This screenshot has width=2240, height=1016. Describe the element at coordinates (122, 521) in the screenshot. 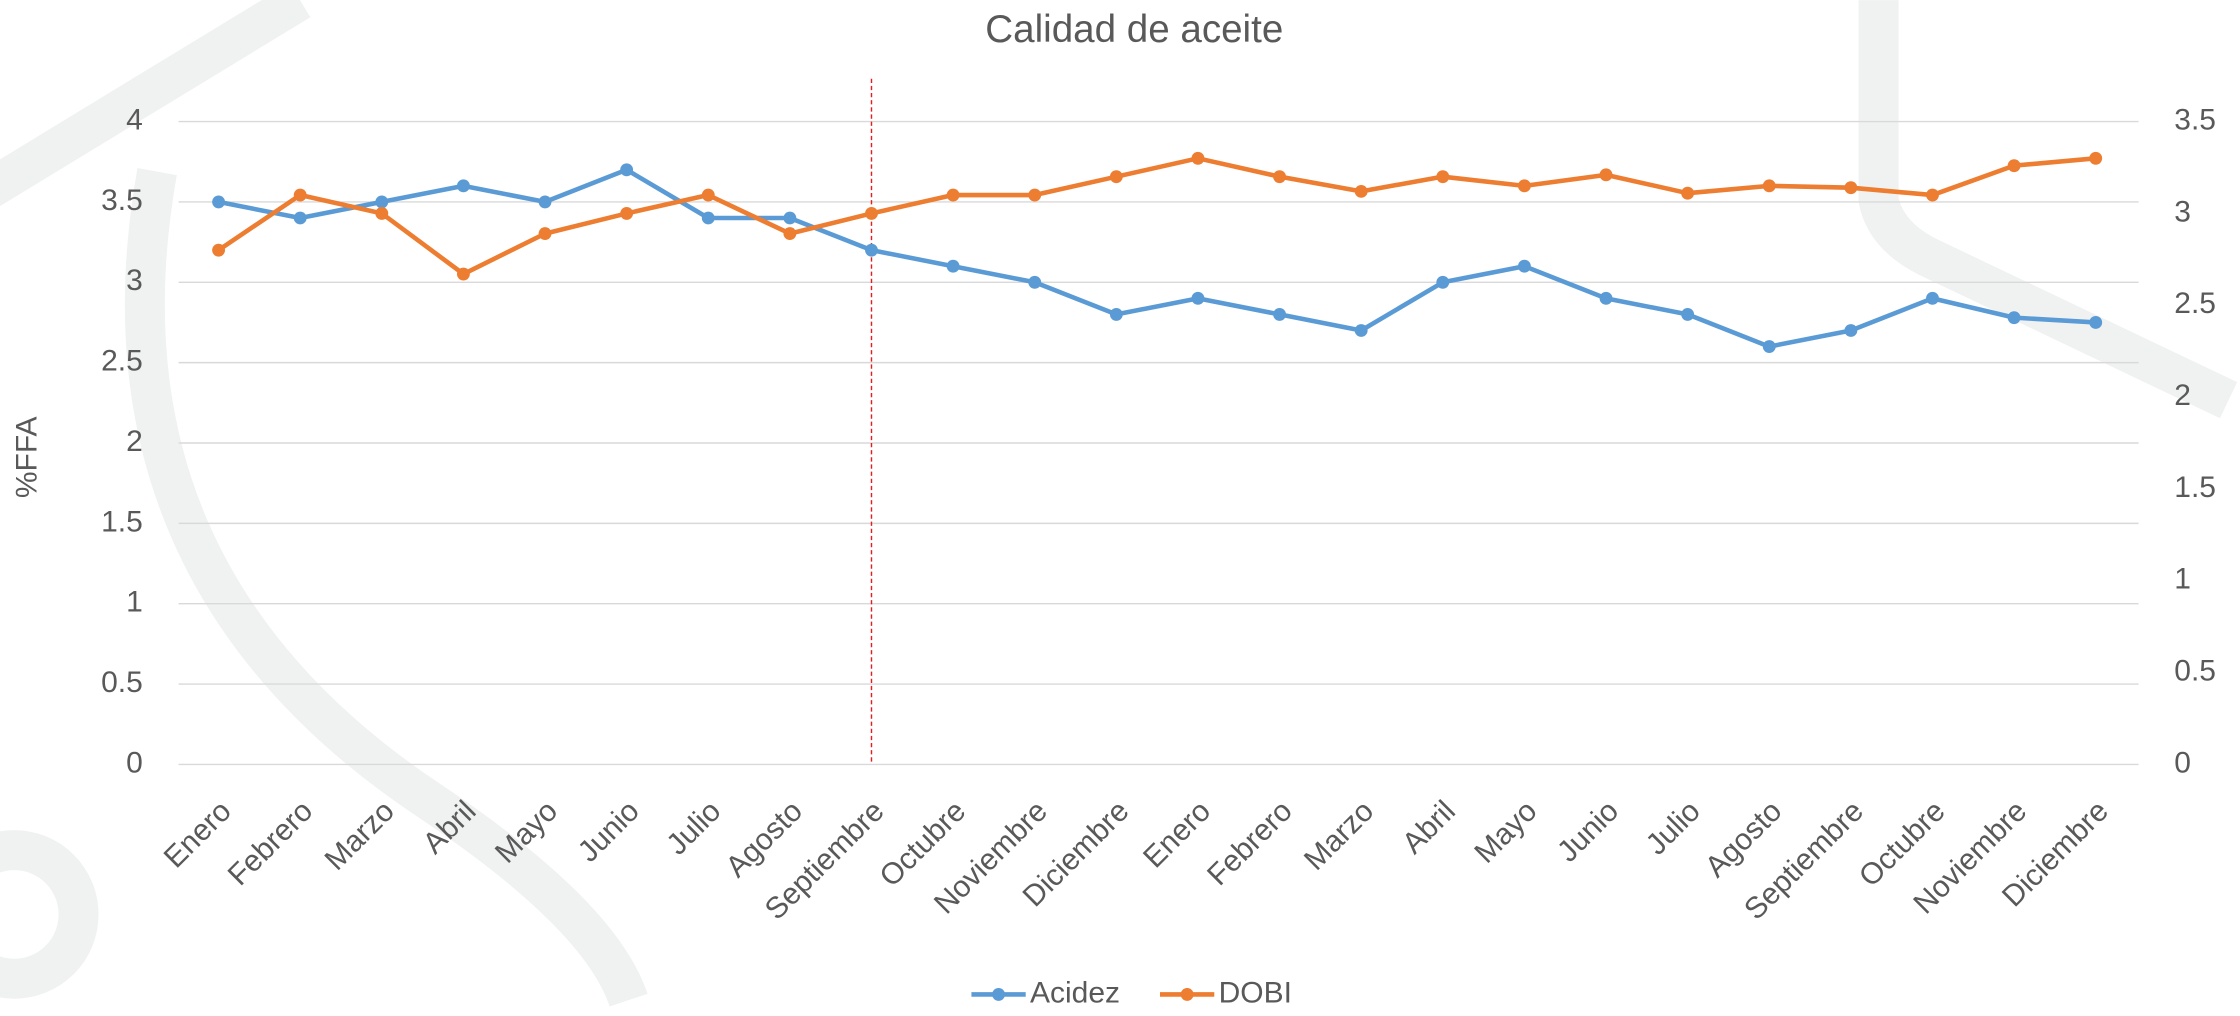

I see `y-tick-label: 1.5` at that location.